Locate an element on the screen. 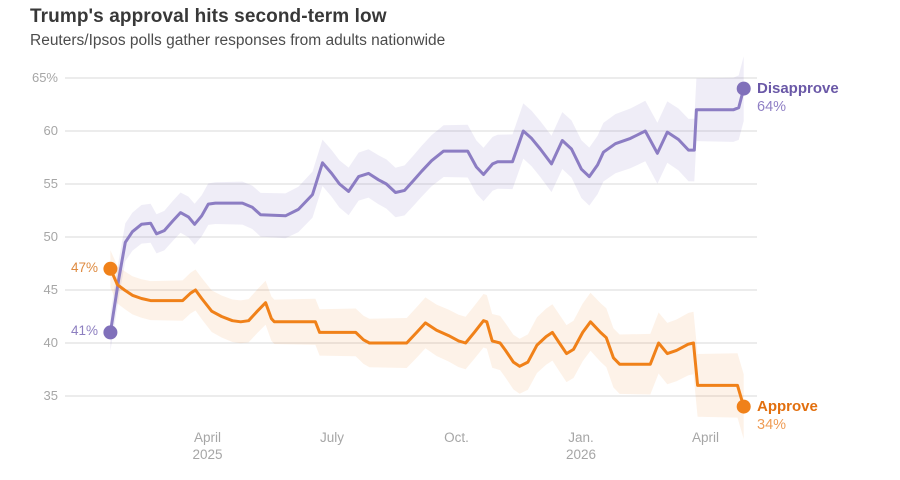 The width and height of the screenshot is (900, 480). y-axis-tick-label: 35 is located at coordinates (50, 395).